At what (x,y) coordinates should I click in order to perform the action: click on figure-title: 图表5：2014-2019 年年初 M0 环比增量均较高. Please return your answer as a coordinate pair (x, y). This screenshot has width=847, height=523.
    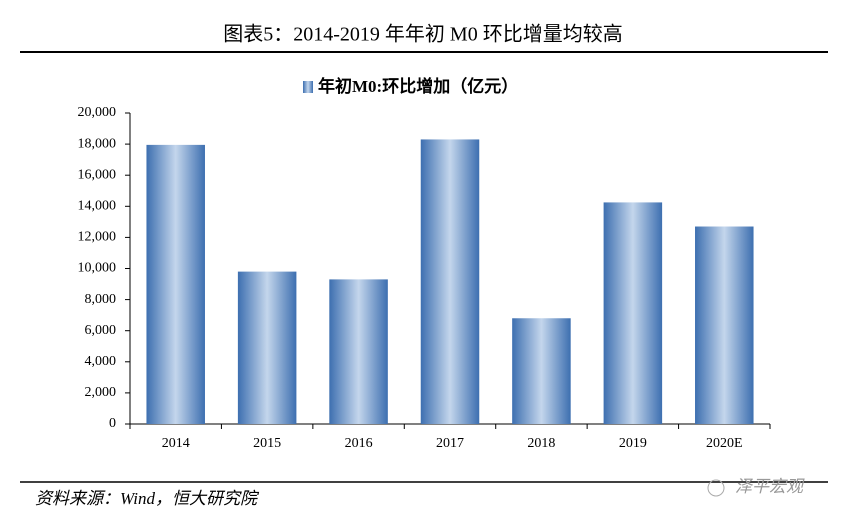
    Looking at the image, I should click on (422, 34).